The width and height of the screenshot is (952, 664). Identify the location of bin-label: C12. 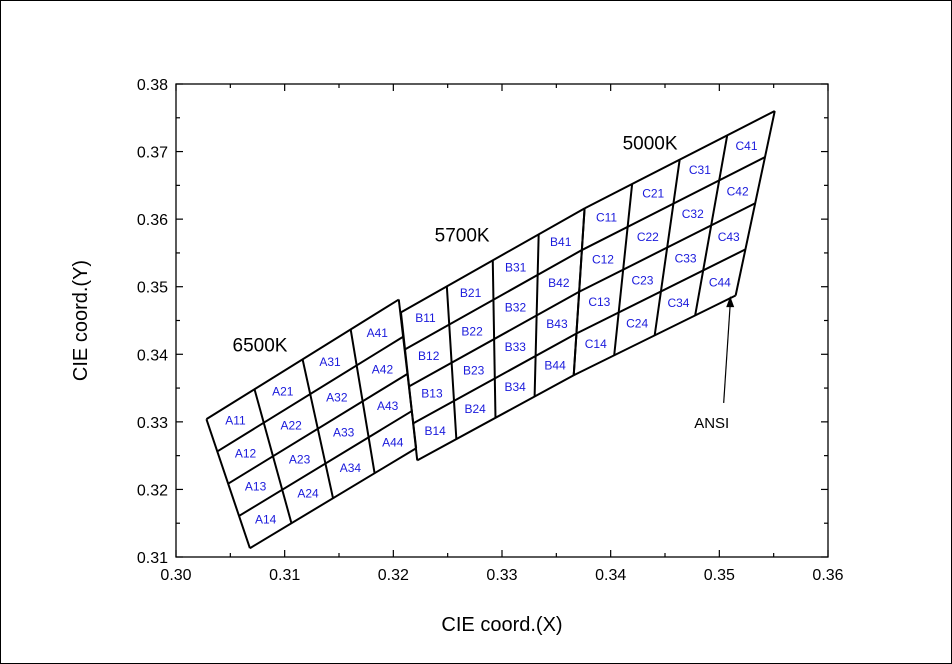
(603, 260).